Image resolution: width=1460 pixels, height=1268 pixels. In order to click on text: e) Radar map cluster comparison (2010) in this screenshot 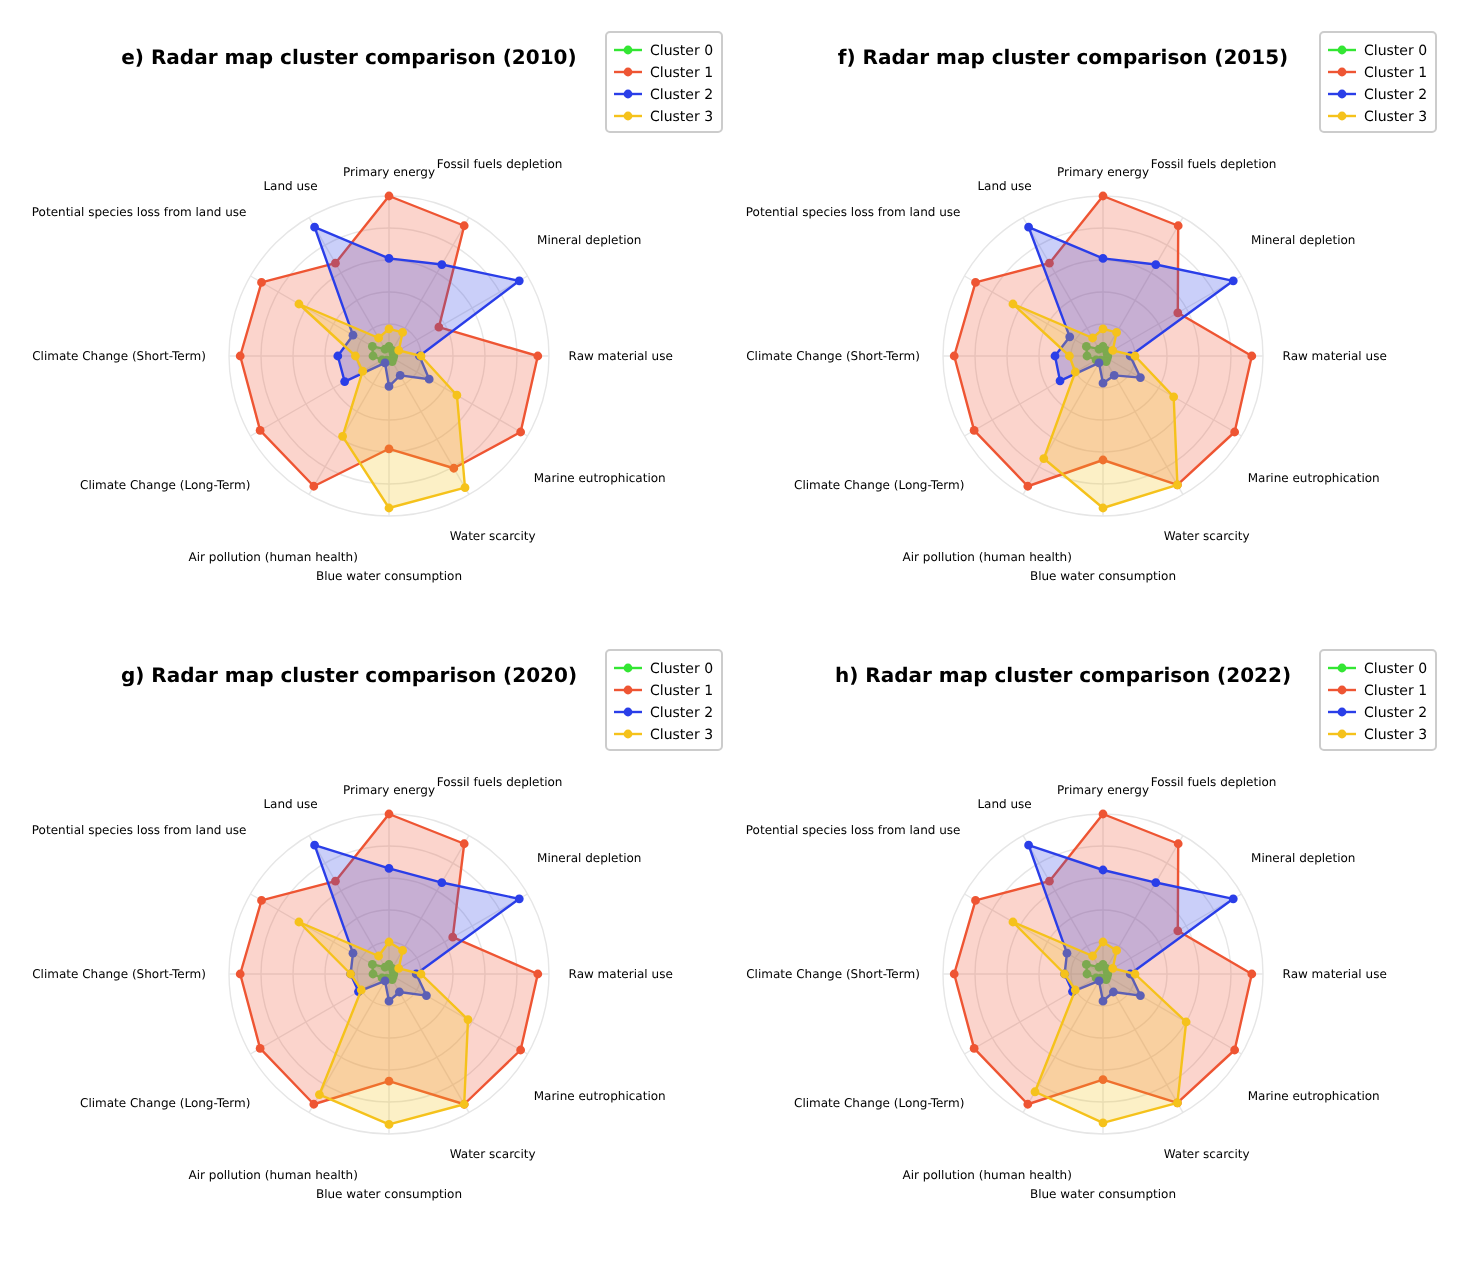, I will do `click(349, 59)`.